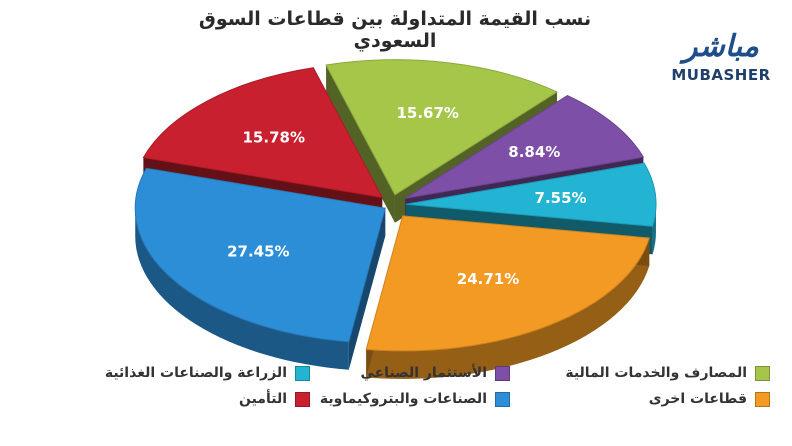  What do you see at coordinates (423, 373) in the screenshot?
I see `legend-label: الأستثمار الصناعي` at bounding box center [423, 373].